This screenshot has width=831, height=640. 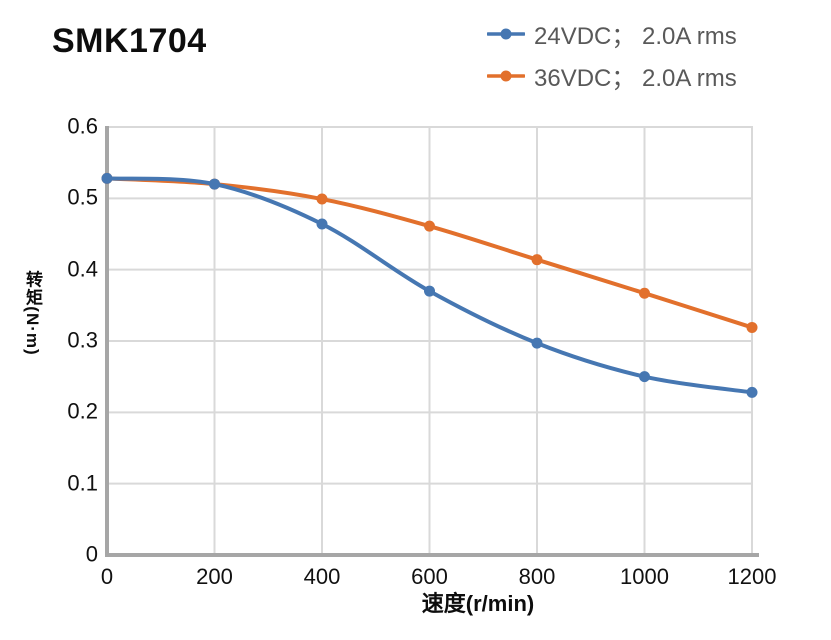 What do you see at coordinates (429, 576) in the screenshot?
I see `x-tick-label: 600` at bounding box center [429, 576].